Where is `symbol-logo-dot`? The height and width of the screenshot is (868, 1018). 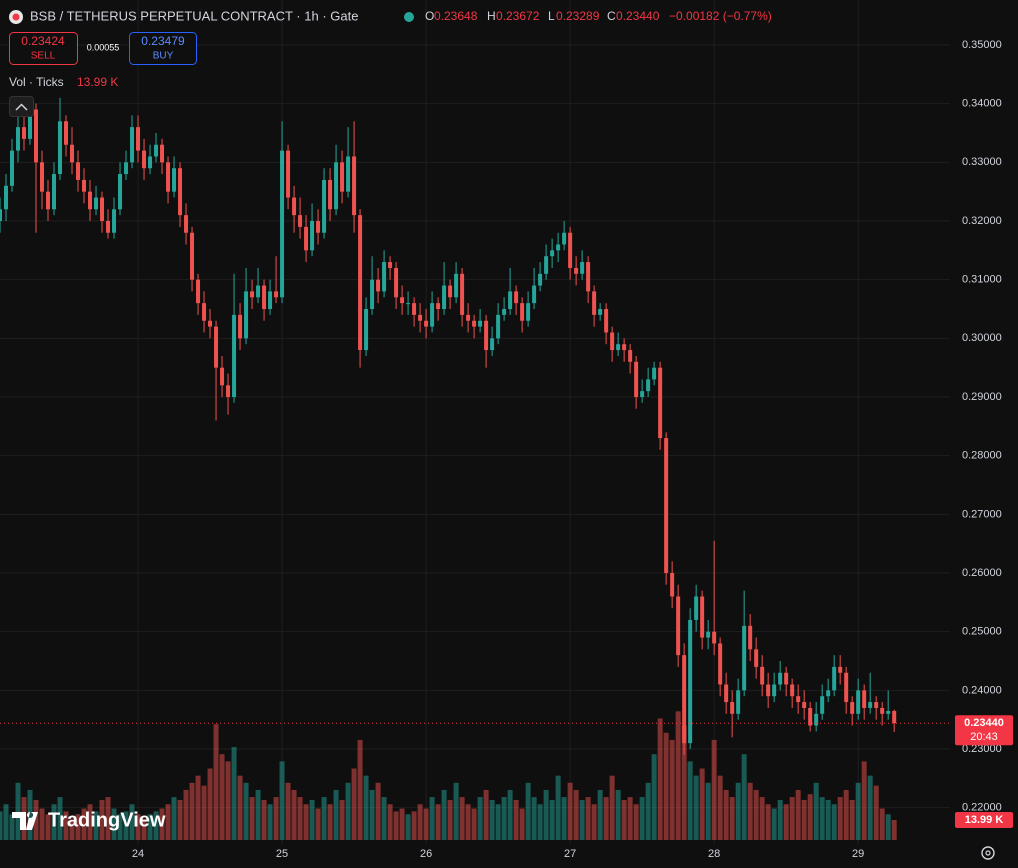 symbol-logo-dot is located at coordinates (16, 17).